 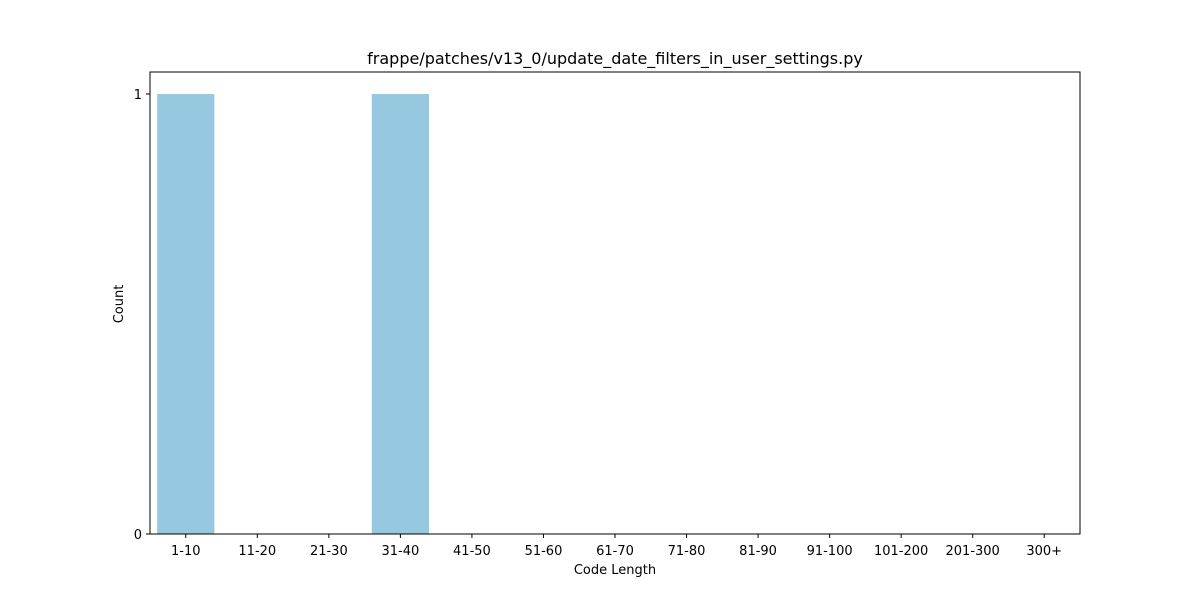 What do you see at coordinates (472, 551) in the screenshot?
I see `x-tick-label: 41-50` at bounding box center [472, 551].